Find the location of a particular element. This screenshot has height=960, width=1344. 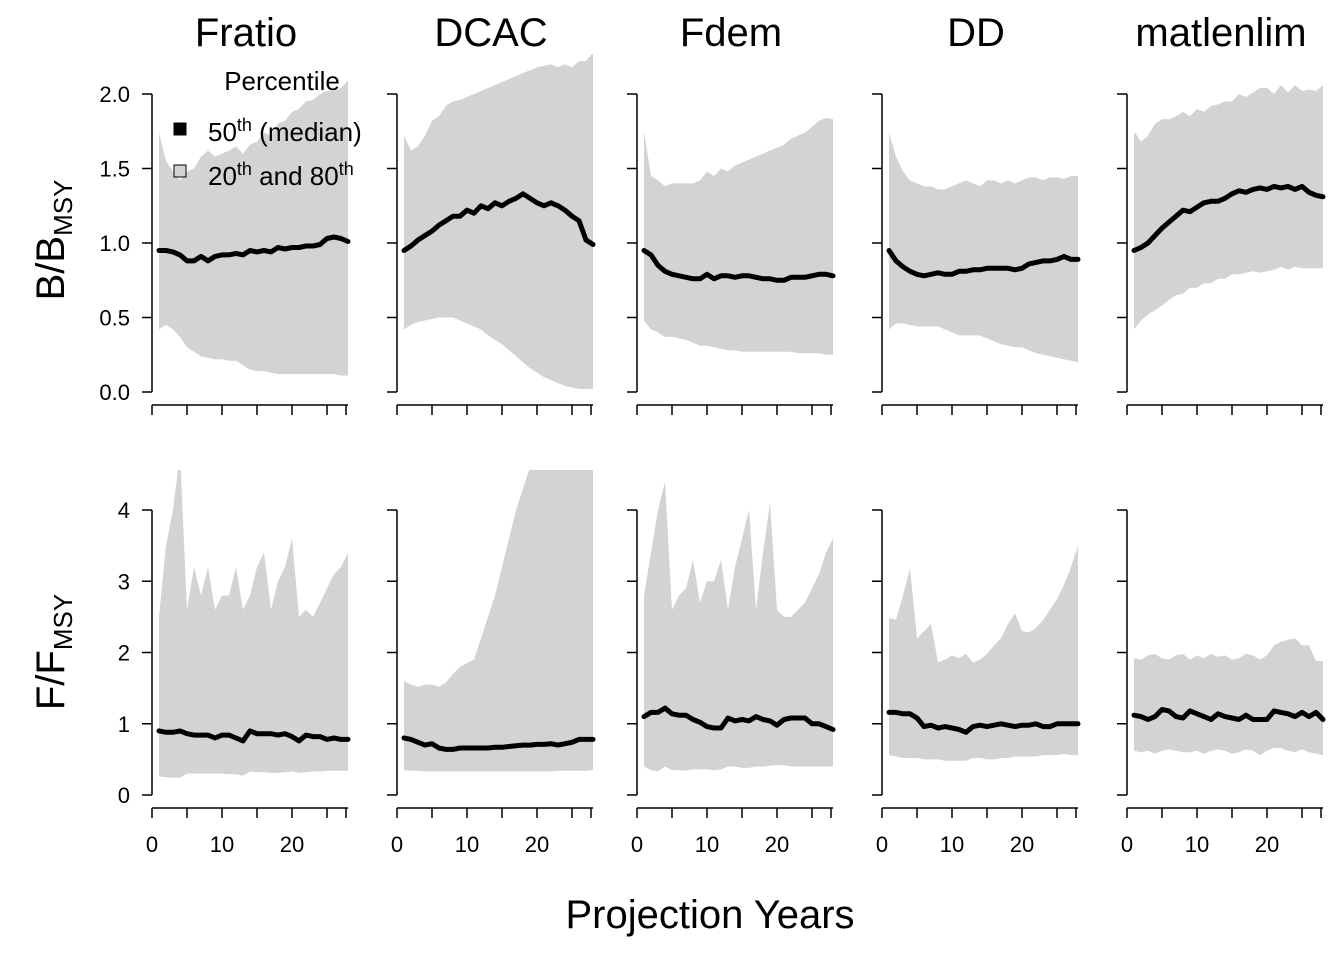

panel-title-fdem: Fdem is located at coordinates (731, 33).